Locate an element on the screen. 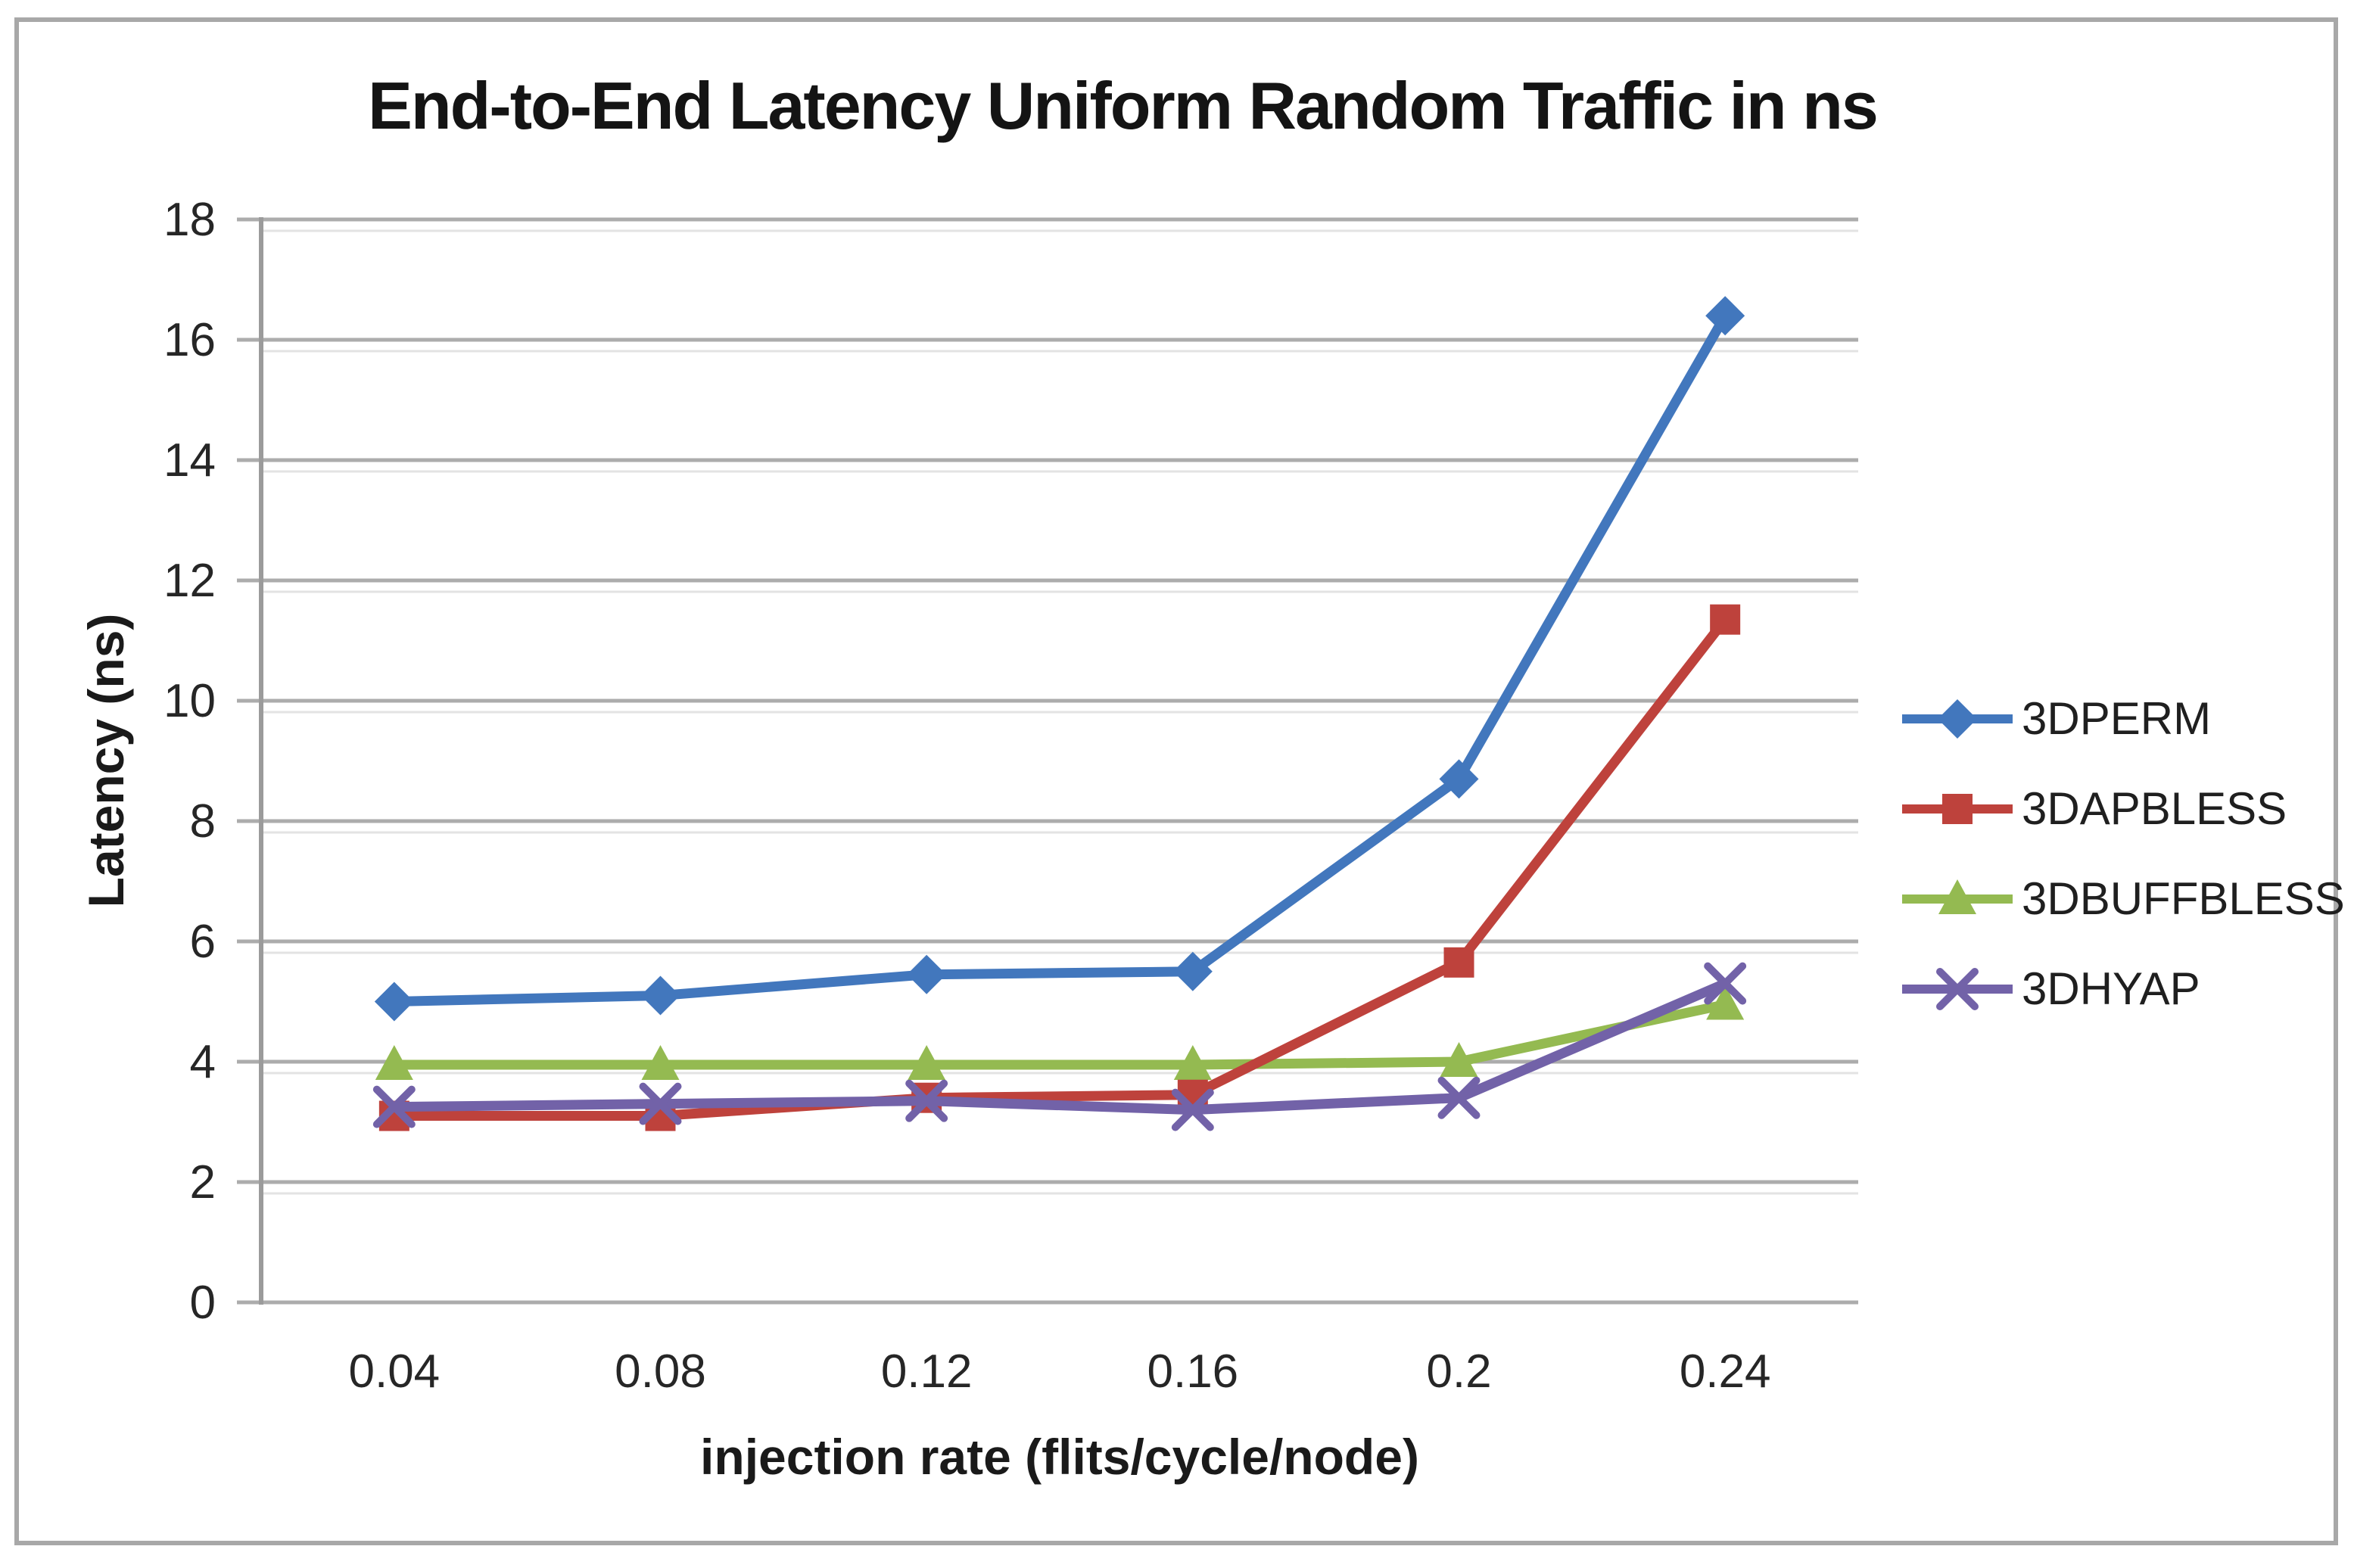 Image resolution: width=2354 pixels, height=1568 pixels. legend-item-3DHYAP: 3DHYAP is located at coordinates (2123, 989).